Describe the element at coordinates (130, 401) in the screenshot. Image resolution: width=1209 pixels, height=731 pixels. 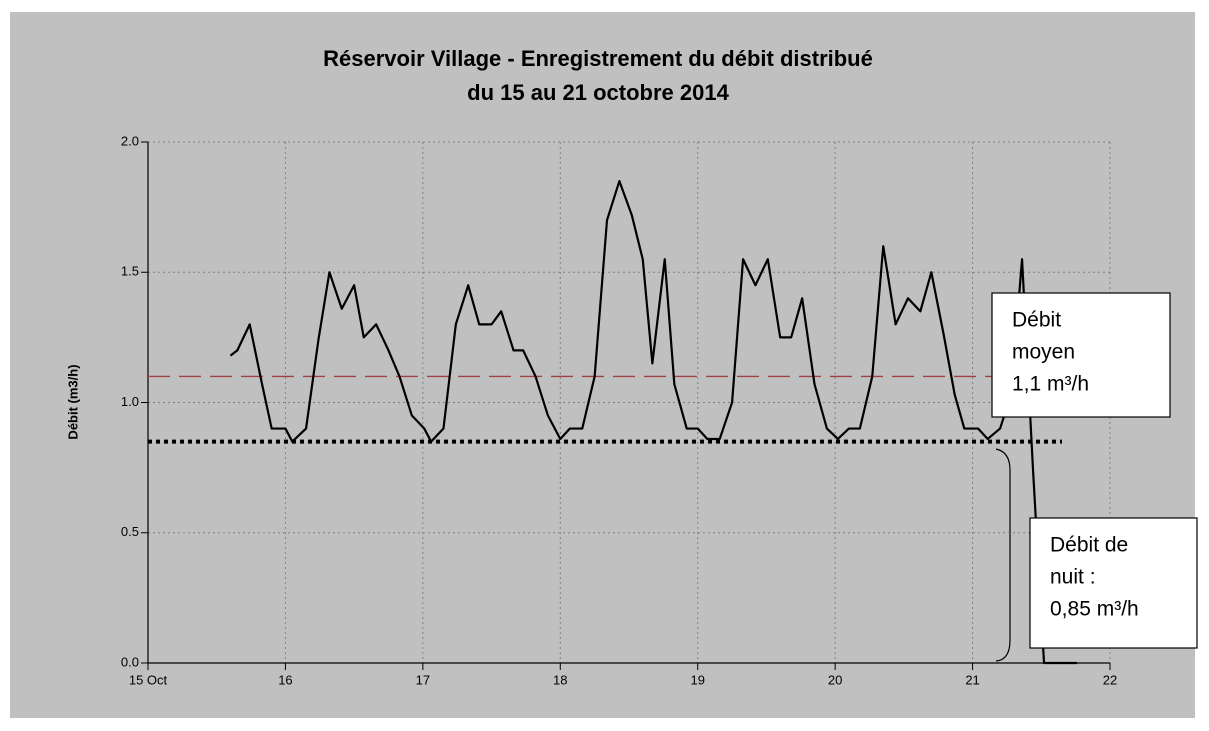
I see `y-tick-label: 1.0` at that location.